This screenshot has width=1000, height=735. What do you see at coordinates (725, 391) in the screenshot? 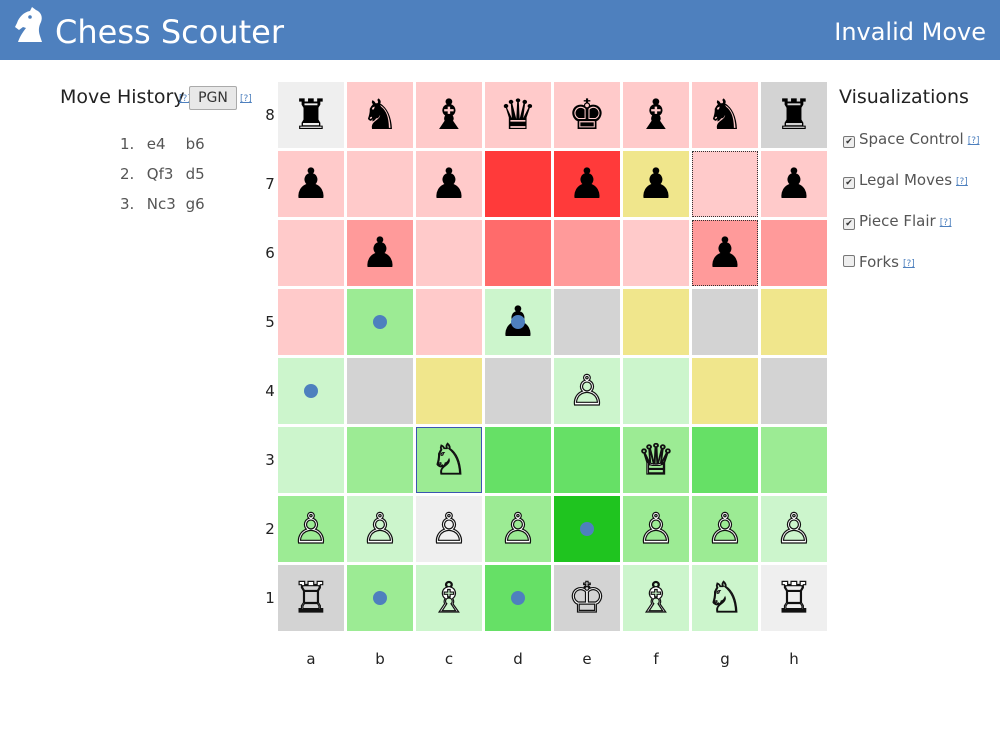
I see `square-g4` at bounding box center [725, 391].